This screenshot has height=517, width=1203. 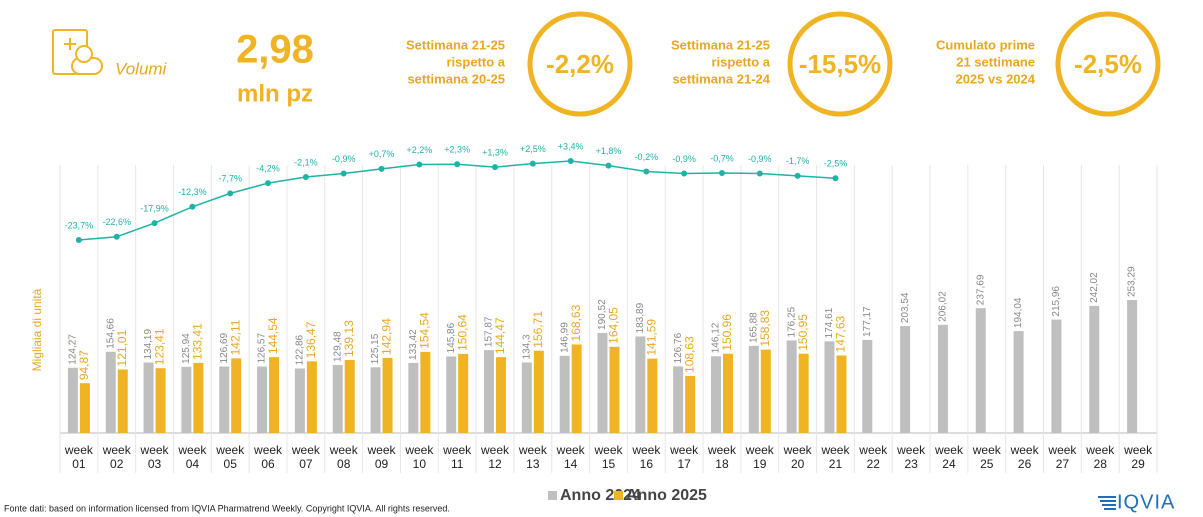 What do you see at coordinates (727, 332) in the screenshot?
I see `data-label: 150,96` at bounding box center [727, 332].